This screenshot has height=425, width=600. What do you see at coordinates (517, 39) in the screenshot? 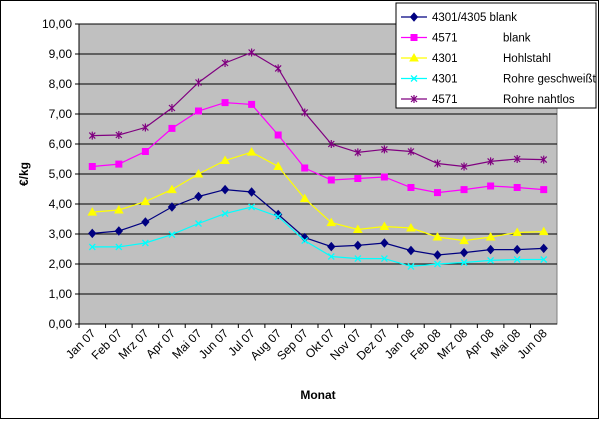
I see `legend-label-detail: blank` at bounding box center [517, 39].